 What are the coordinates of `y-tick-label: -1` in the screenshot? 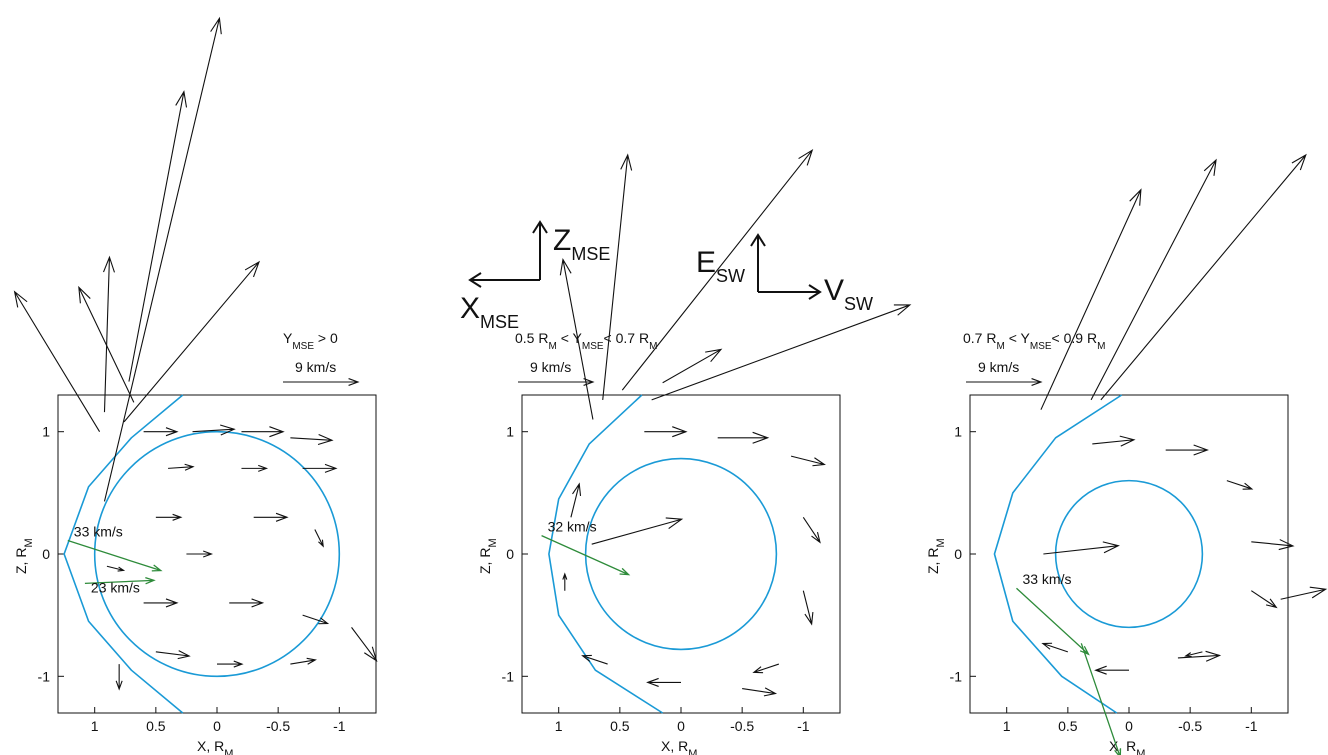 It's located at (956, 676).